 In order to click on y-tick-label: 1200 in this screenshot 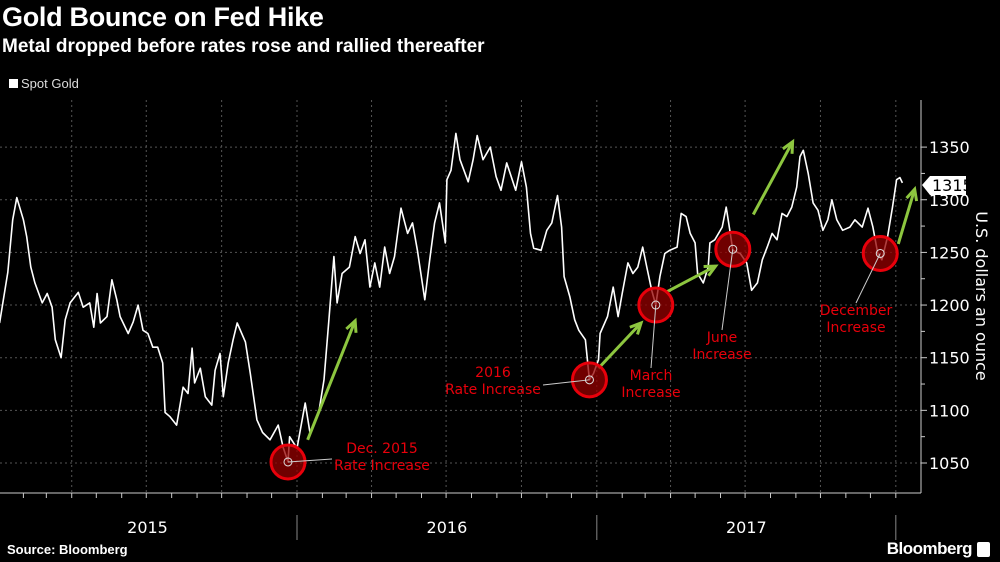, I will do `click(949, 305)`.